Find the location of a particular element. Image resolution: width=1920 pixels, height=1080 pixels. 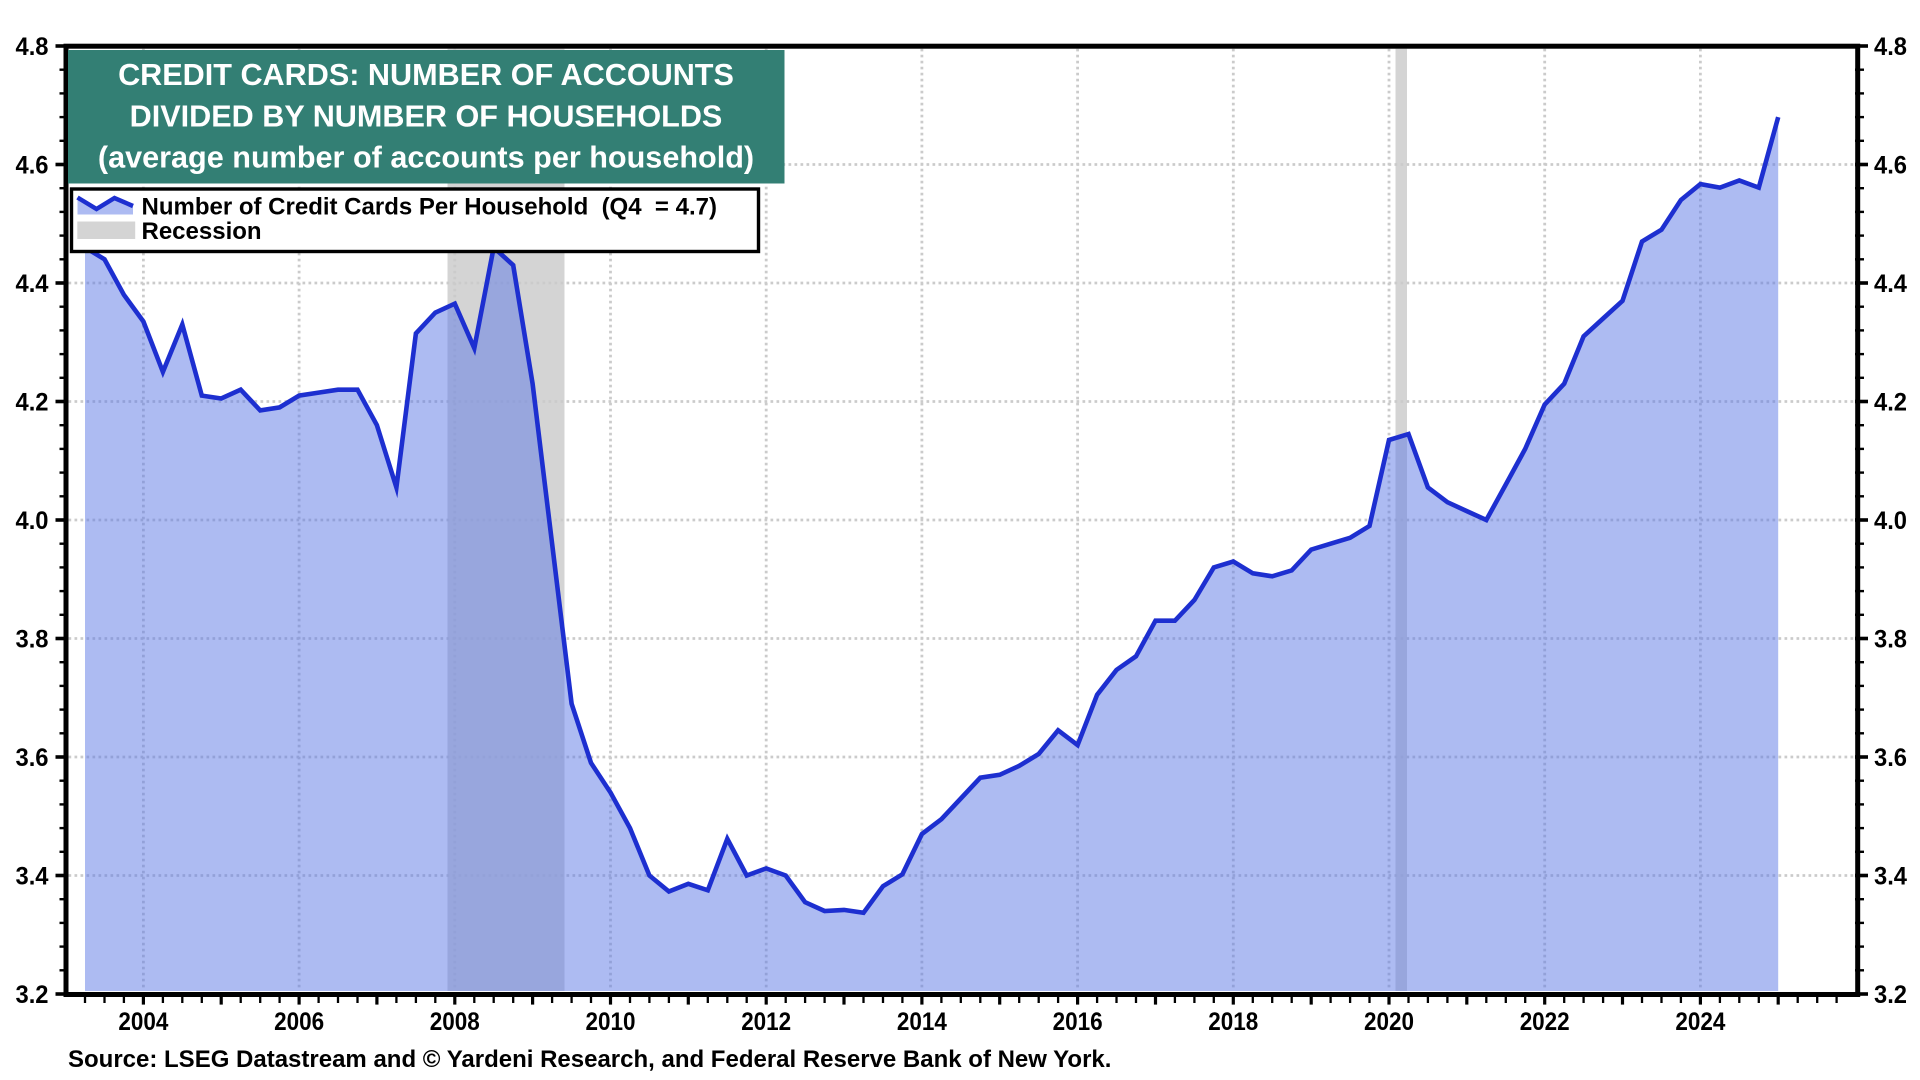

svg-text: Recession is located at coordinates (202, 231).